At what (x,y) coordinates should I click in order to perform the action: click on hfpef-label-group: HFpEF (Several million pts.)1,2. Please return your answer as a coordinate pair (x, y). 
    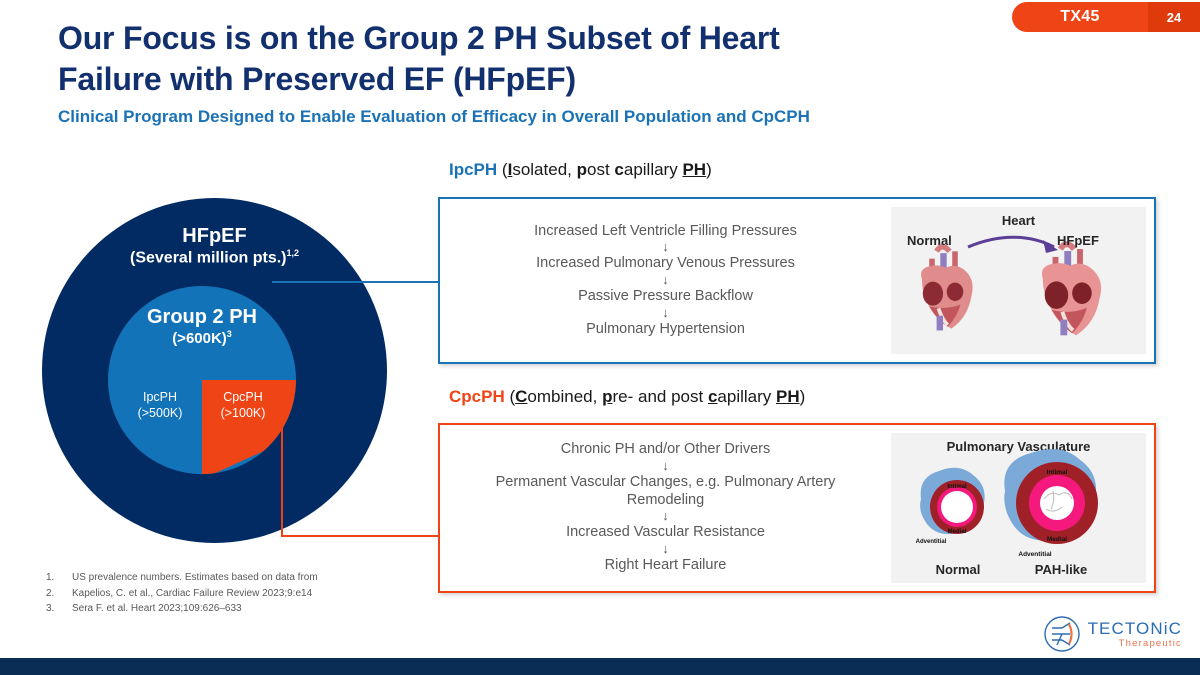
    Looking at the image, I should click on (214, 246).